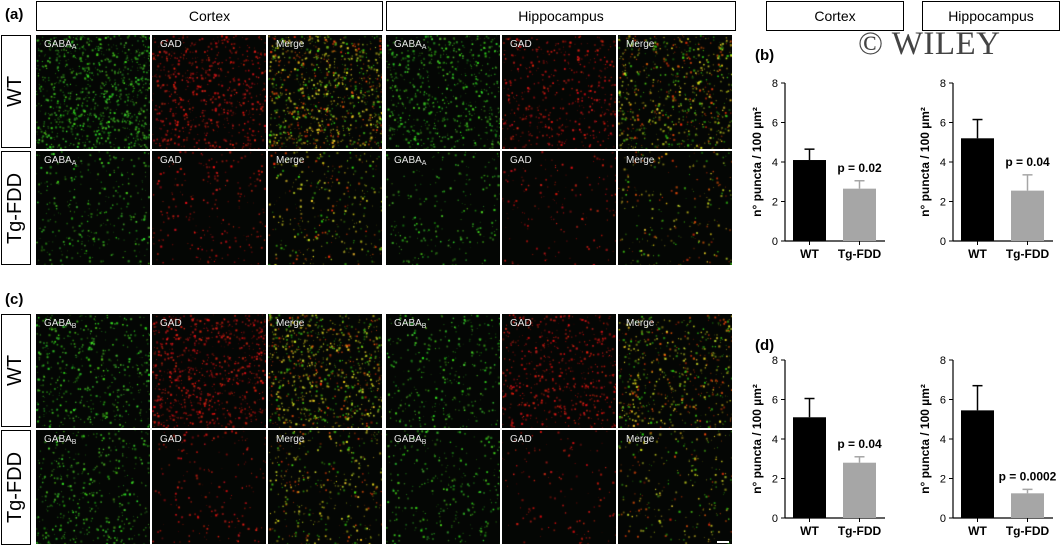 The width and height of the screenshot is (1064, 547). Describe the element at coordinates (1028, 476) in the screenshot. I see `p-value-annotation: p = 0.0002` at that location.